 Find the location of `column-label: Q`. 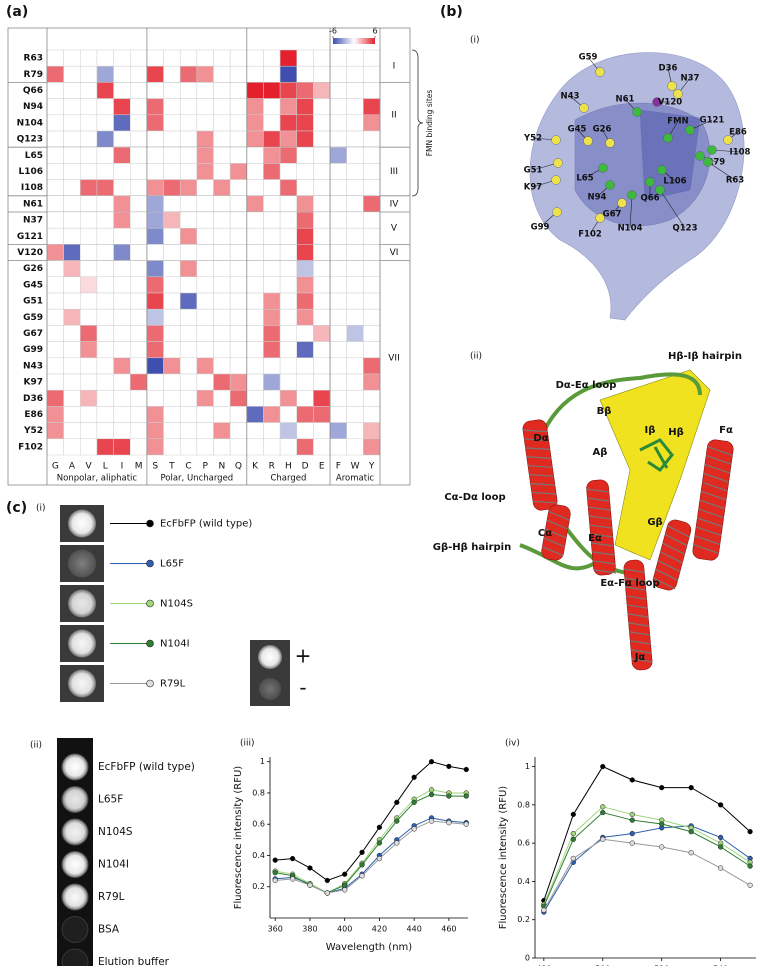

column-label: Q is located at coordinates (238, 467).